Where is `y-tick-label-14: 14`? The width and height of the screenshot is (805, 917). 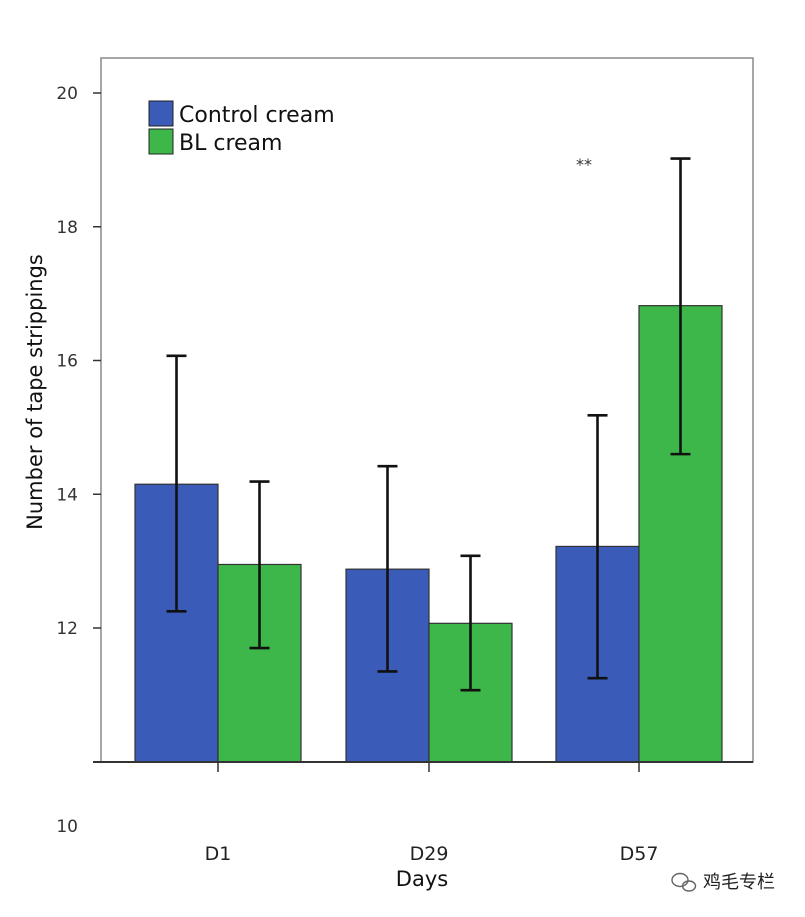
y-tick-label-14: 14 is located at coordinates (67, 495).